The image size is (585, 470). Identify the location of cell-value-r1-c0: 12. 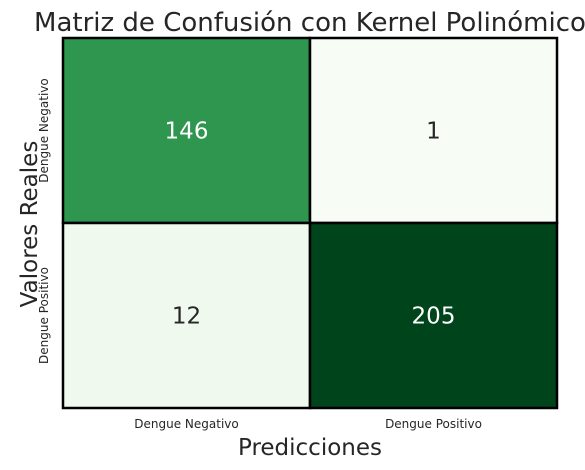
(186, 317).